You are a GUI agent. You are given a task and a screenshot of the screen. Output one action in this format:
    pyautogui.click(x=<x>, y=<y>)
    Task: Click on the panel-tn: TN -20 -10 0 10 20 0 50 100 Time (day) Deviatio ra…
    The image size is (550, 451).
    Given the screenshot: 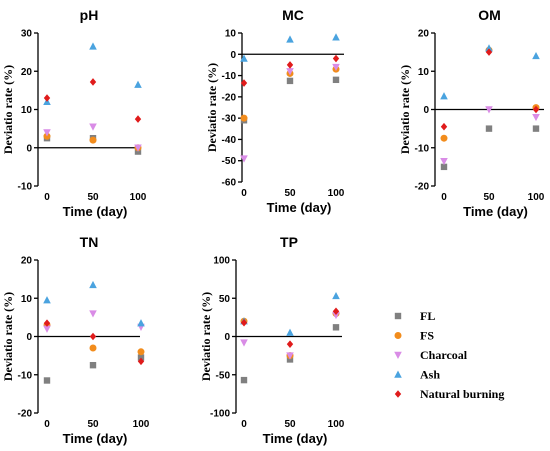 What is the action you would take?
    pyautogui.click(x=75, y=340)
    